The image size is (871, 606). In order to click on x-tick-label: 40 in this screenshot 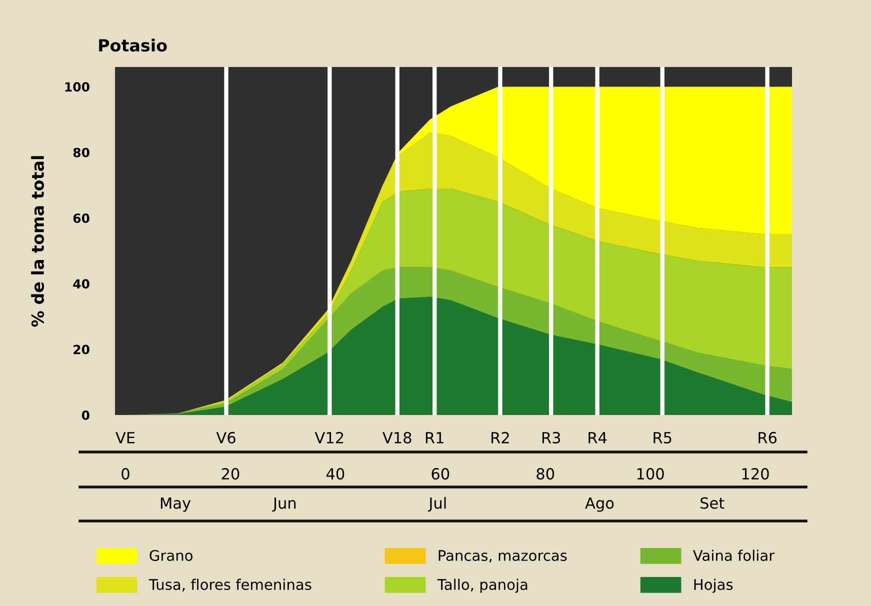, I will do `click(335, 474)`.